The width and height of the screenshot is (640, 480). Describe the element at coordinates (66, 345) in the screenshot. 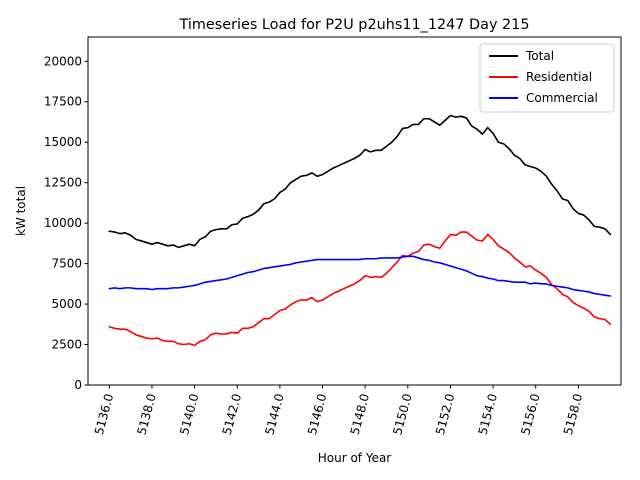

I see `y-tick-label: 2500` at that location.